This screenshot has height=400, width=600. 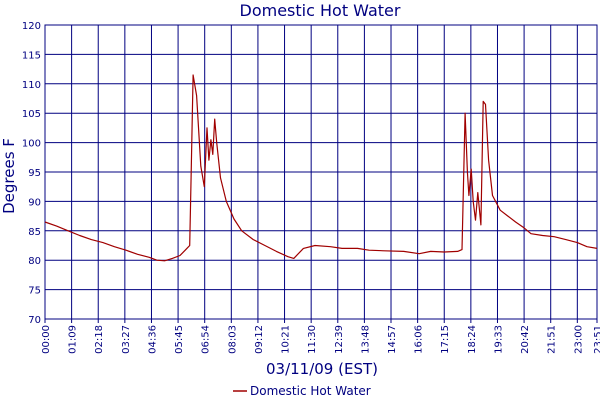 I want to click on x-tick-label: 13:48, so click(x=365, y=339).